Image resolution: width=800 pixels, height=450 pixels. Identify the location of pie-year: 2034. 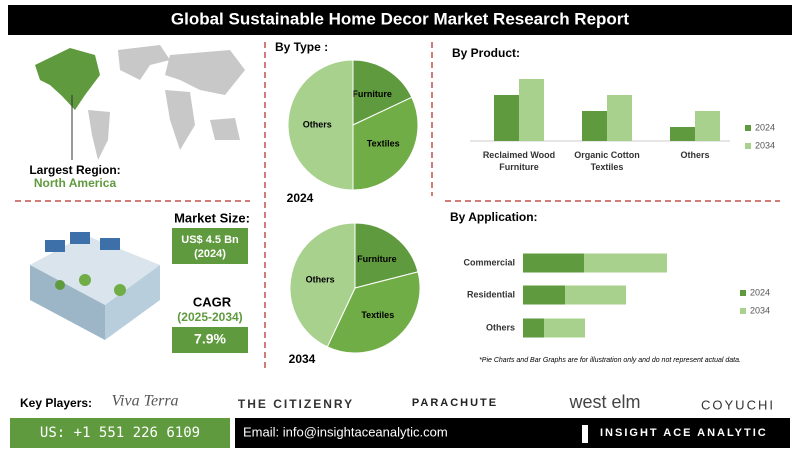
(302, 359).